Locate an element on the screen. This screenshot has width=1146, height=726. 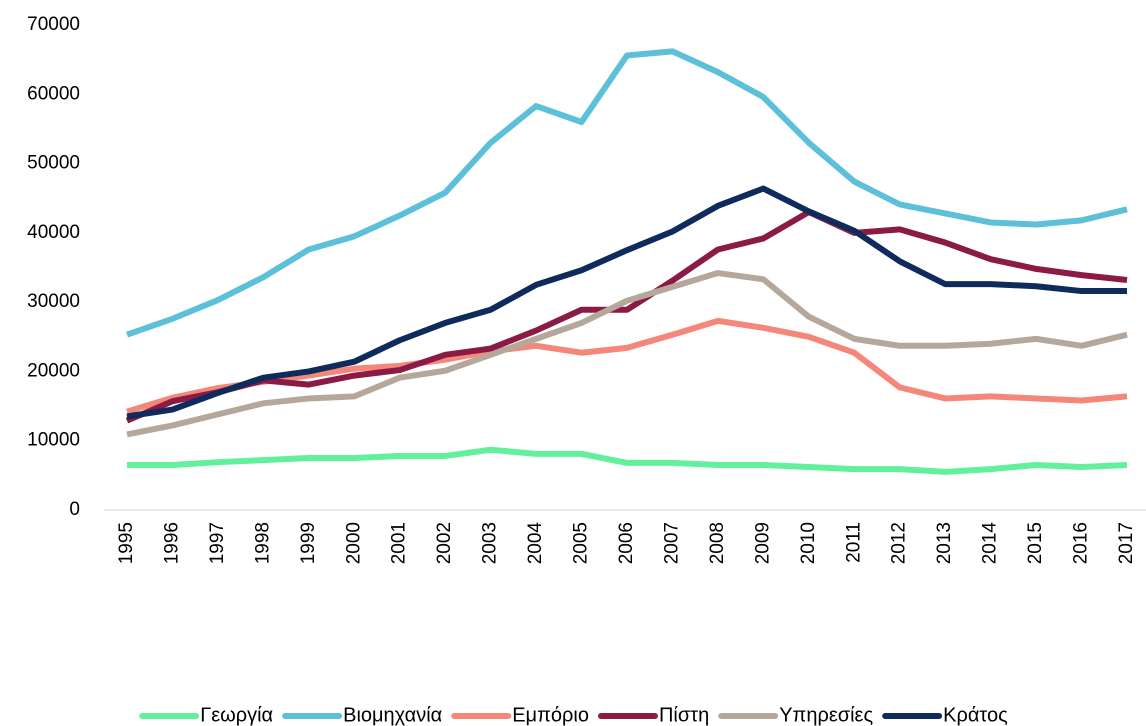
x-tick-label: 1998 is located at coordinates (262, 543).